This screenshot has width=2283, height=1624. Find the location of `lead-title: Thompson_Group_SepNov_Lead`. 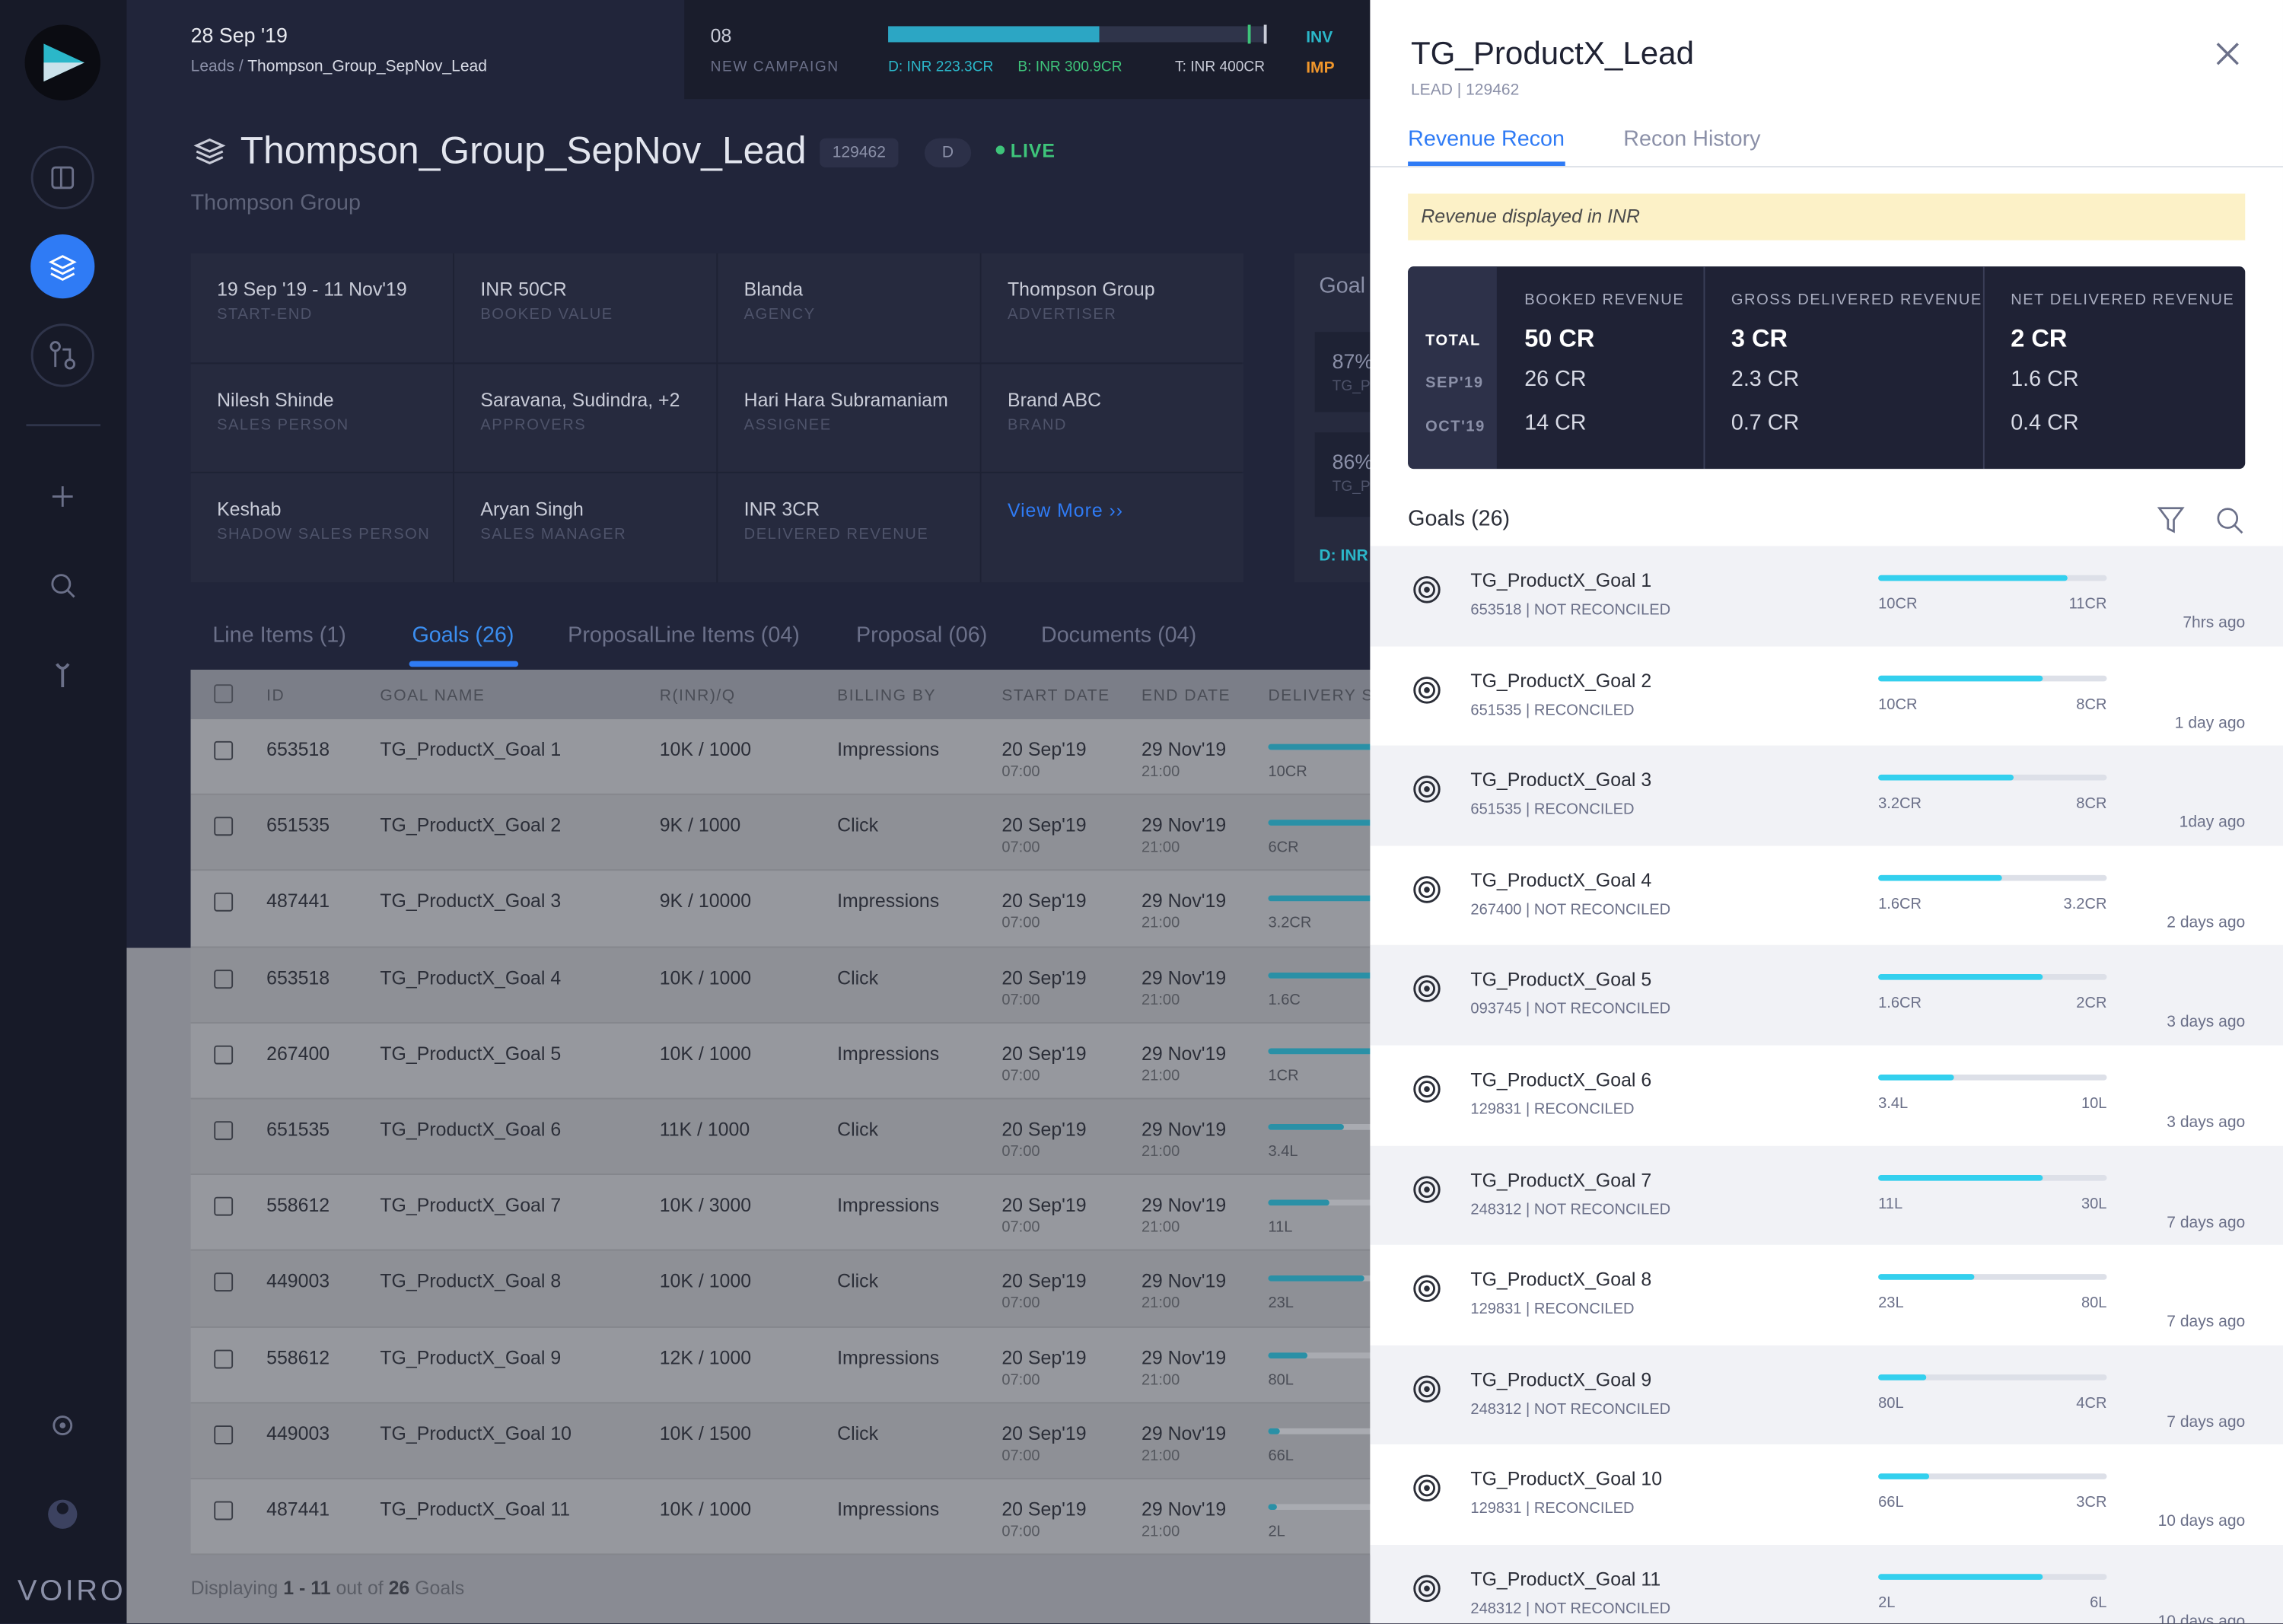

lead-title: Thompson_Group_SepNov_Lead is located at coordinates (523, 150).